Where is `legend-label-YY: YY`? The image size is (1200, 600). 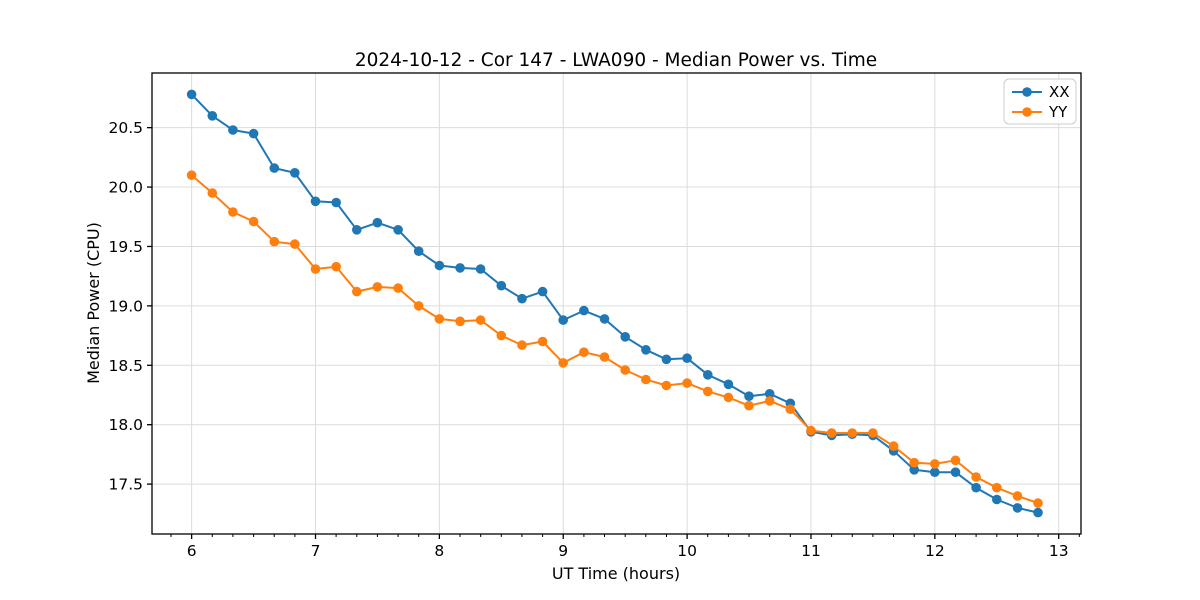
legend-label-YY: YY is located at coordinates (1058, 112).